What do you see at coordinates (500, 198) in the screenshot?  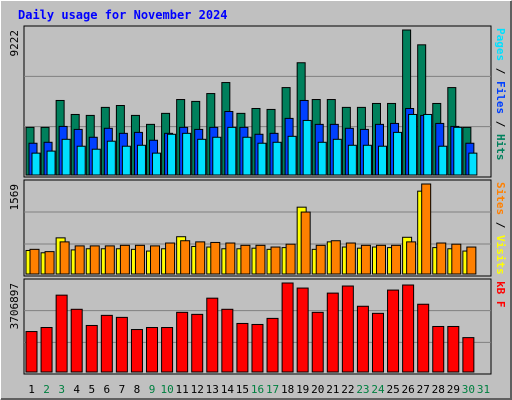 I see `legend-entry: Sites` at bounding box center [500, 198].